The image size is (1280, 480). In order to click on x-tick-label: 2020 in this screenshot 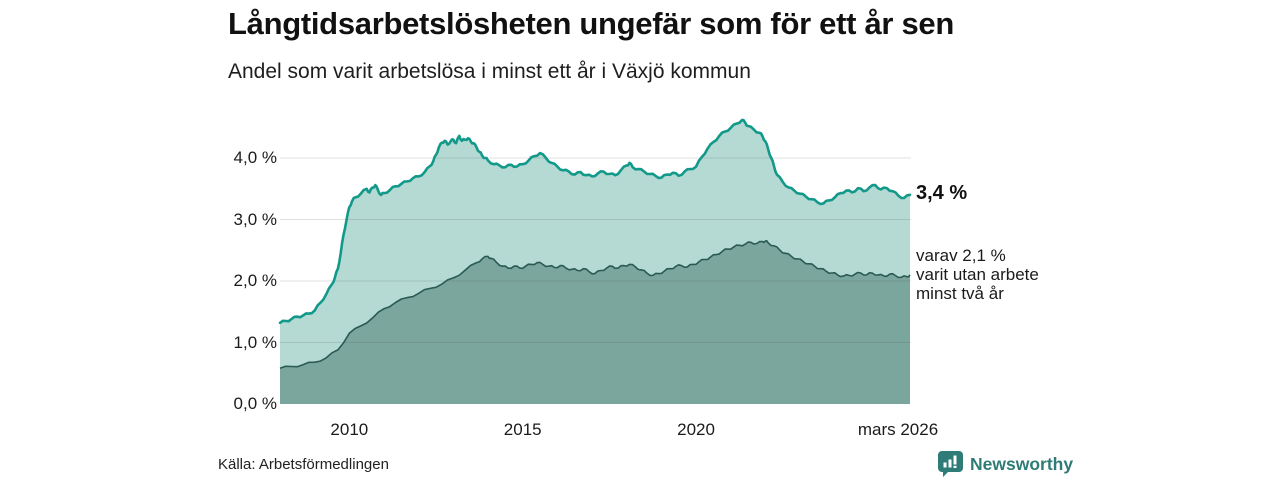, I will do `click(696, 429)`.